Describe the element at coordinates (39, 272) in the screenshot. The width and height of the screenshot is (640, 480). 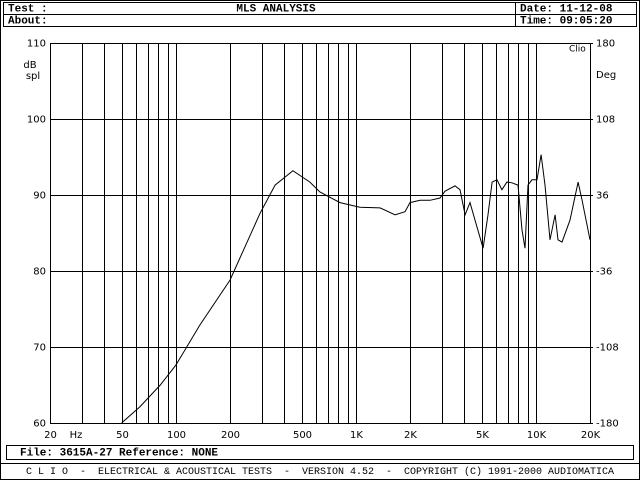
I see `y-tick-label: 80` at that location.